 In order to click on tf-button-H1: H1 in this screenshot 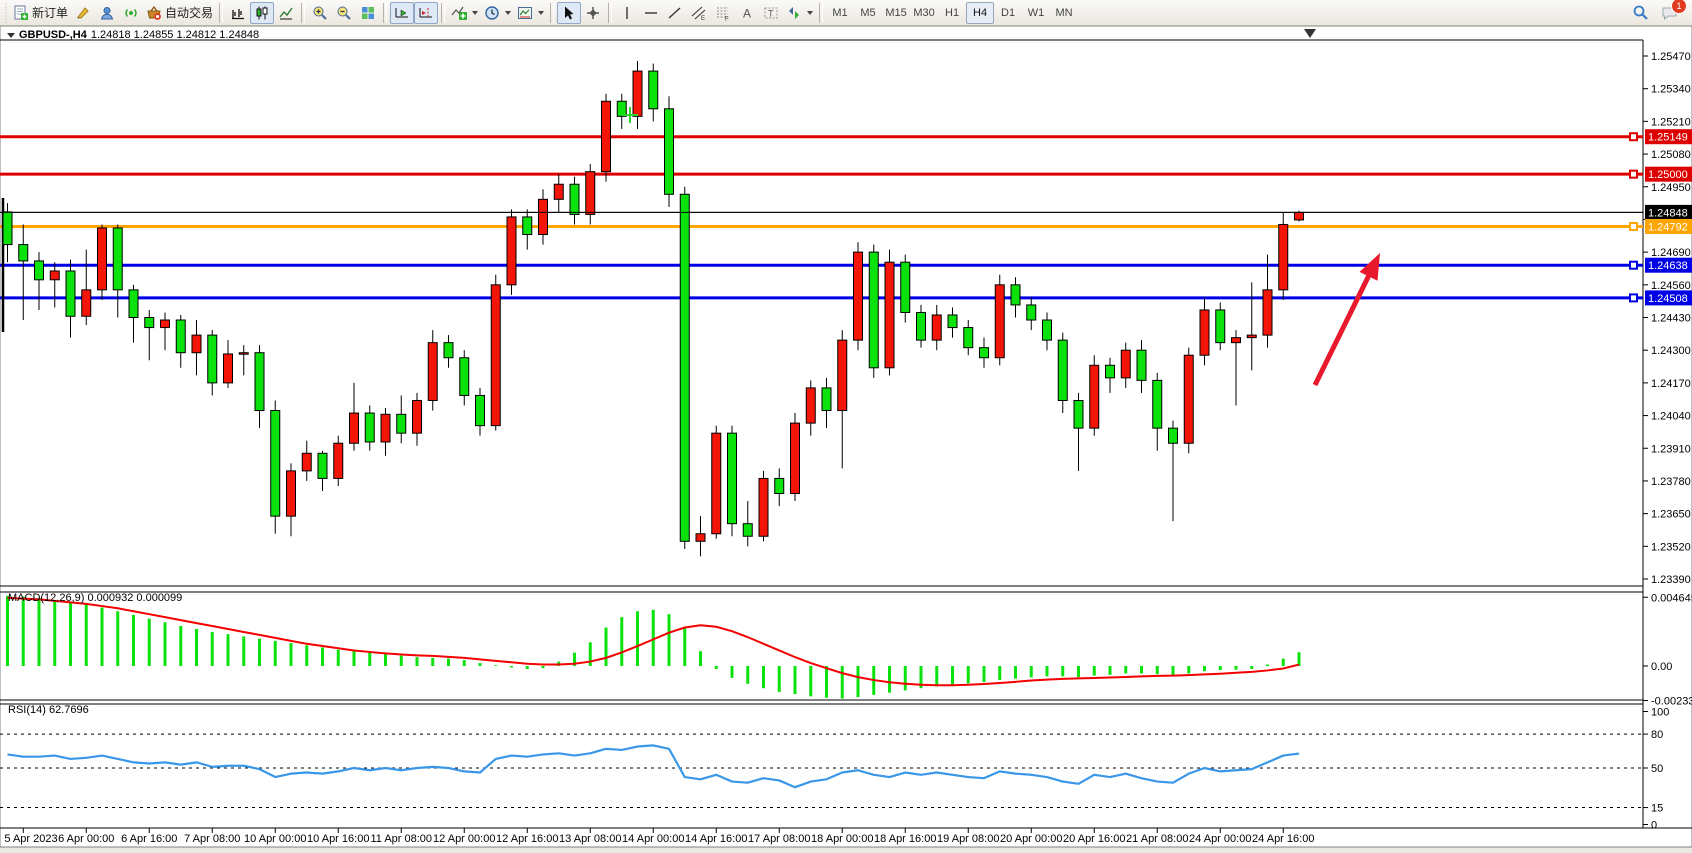, I will do `click(952, 12)`.